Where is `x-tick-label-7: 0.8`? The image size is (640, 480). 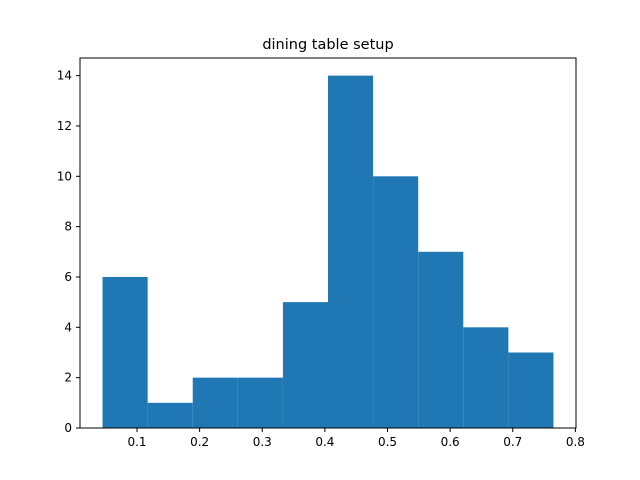 x-tick-label-7: 0.8 is located at coordinates (575, 442).